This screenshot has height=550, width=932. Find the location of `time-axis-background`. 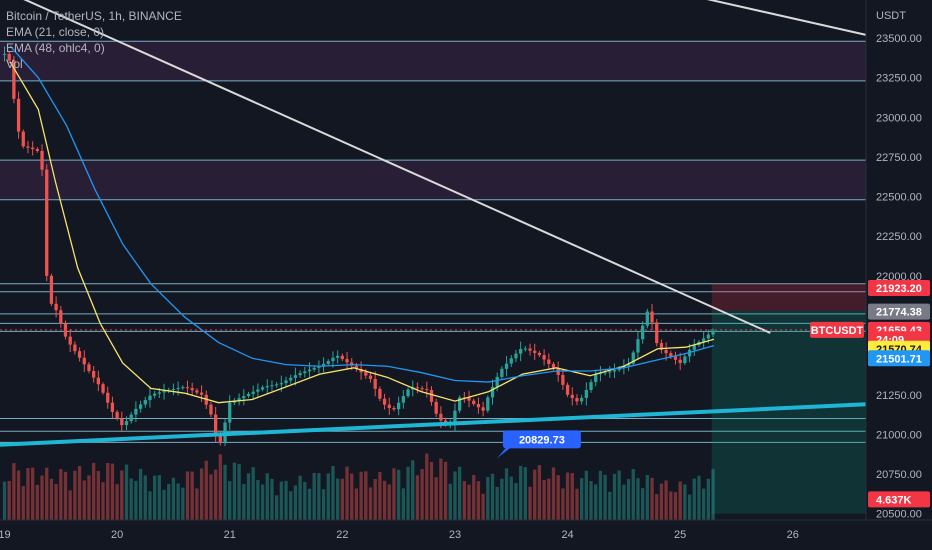

time-axis-background is located at coordinates (466, 535).